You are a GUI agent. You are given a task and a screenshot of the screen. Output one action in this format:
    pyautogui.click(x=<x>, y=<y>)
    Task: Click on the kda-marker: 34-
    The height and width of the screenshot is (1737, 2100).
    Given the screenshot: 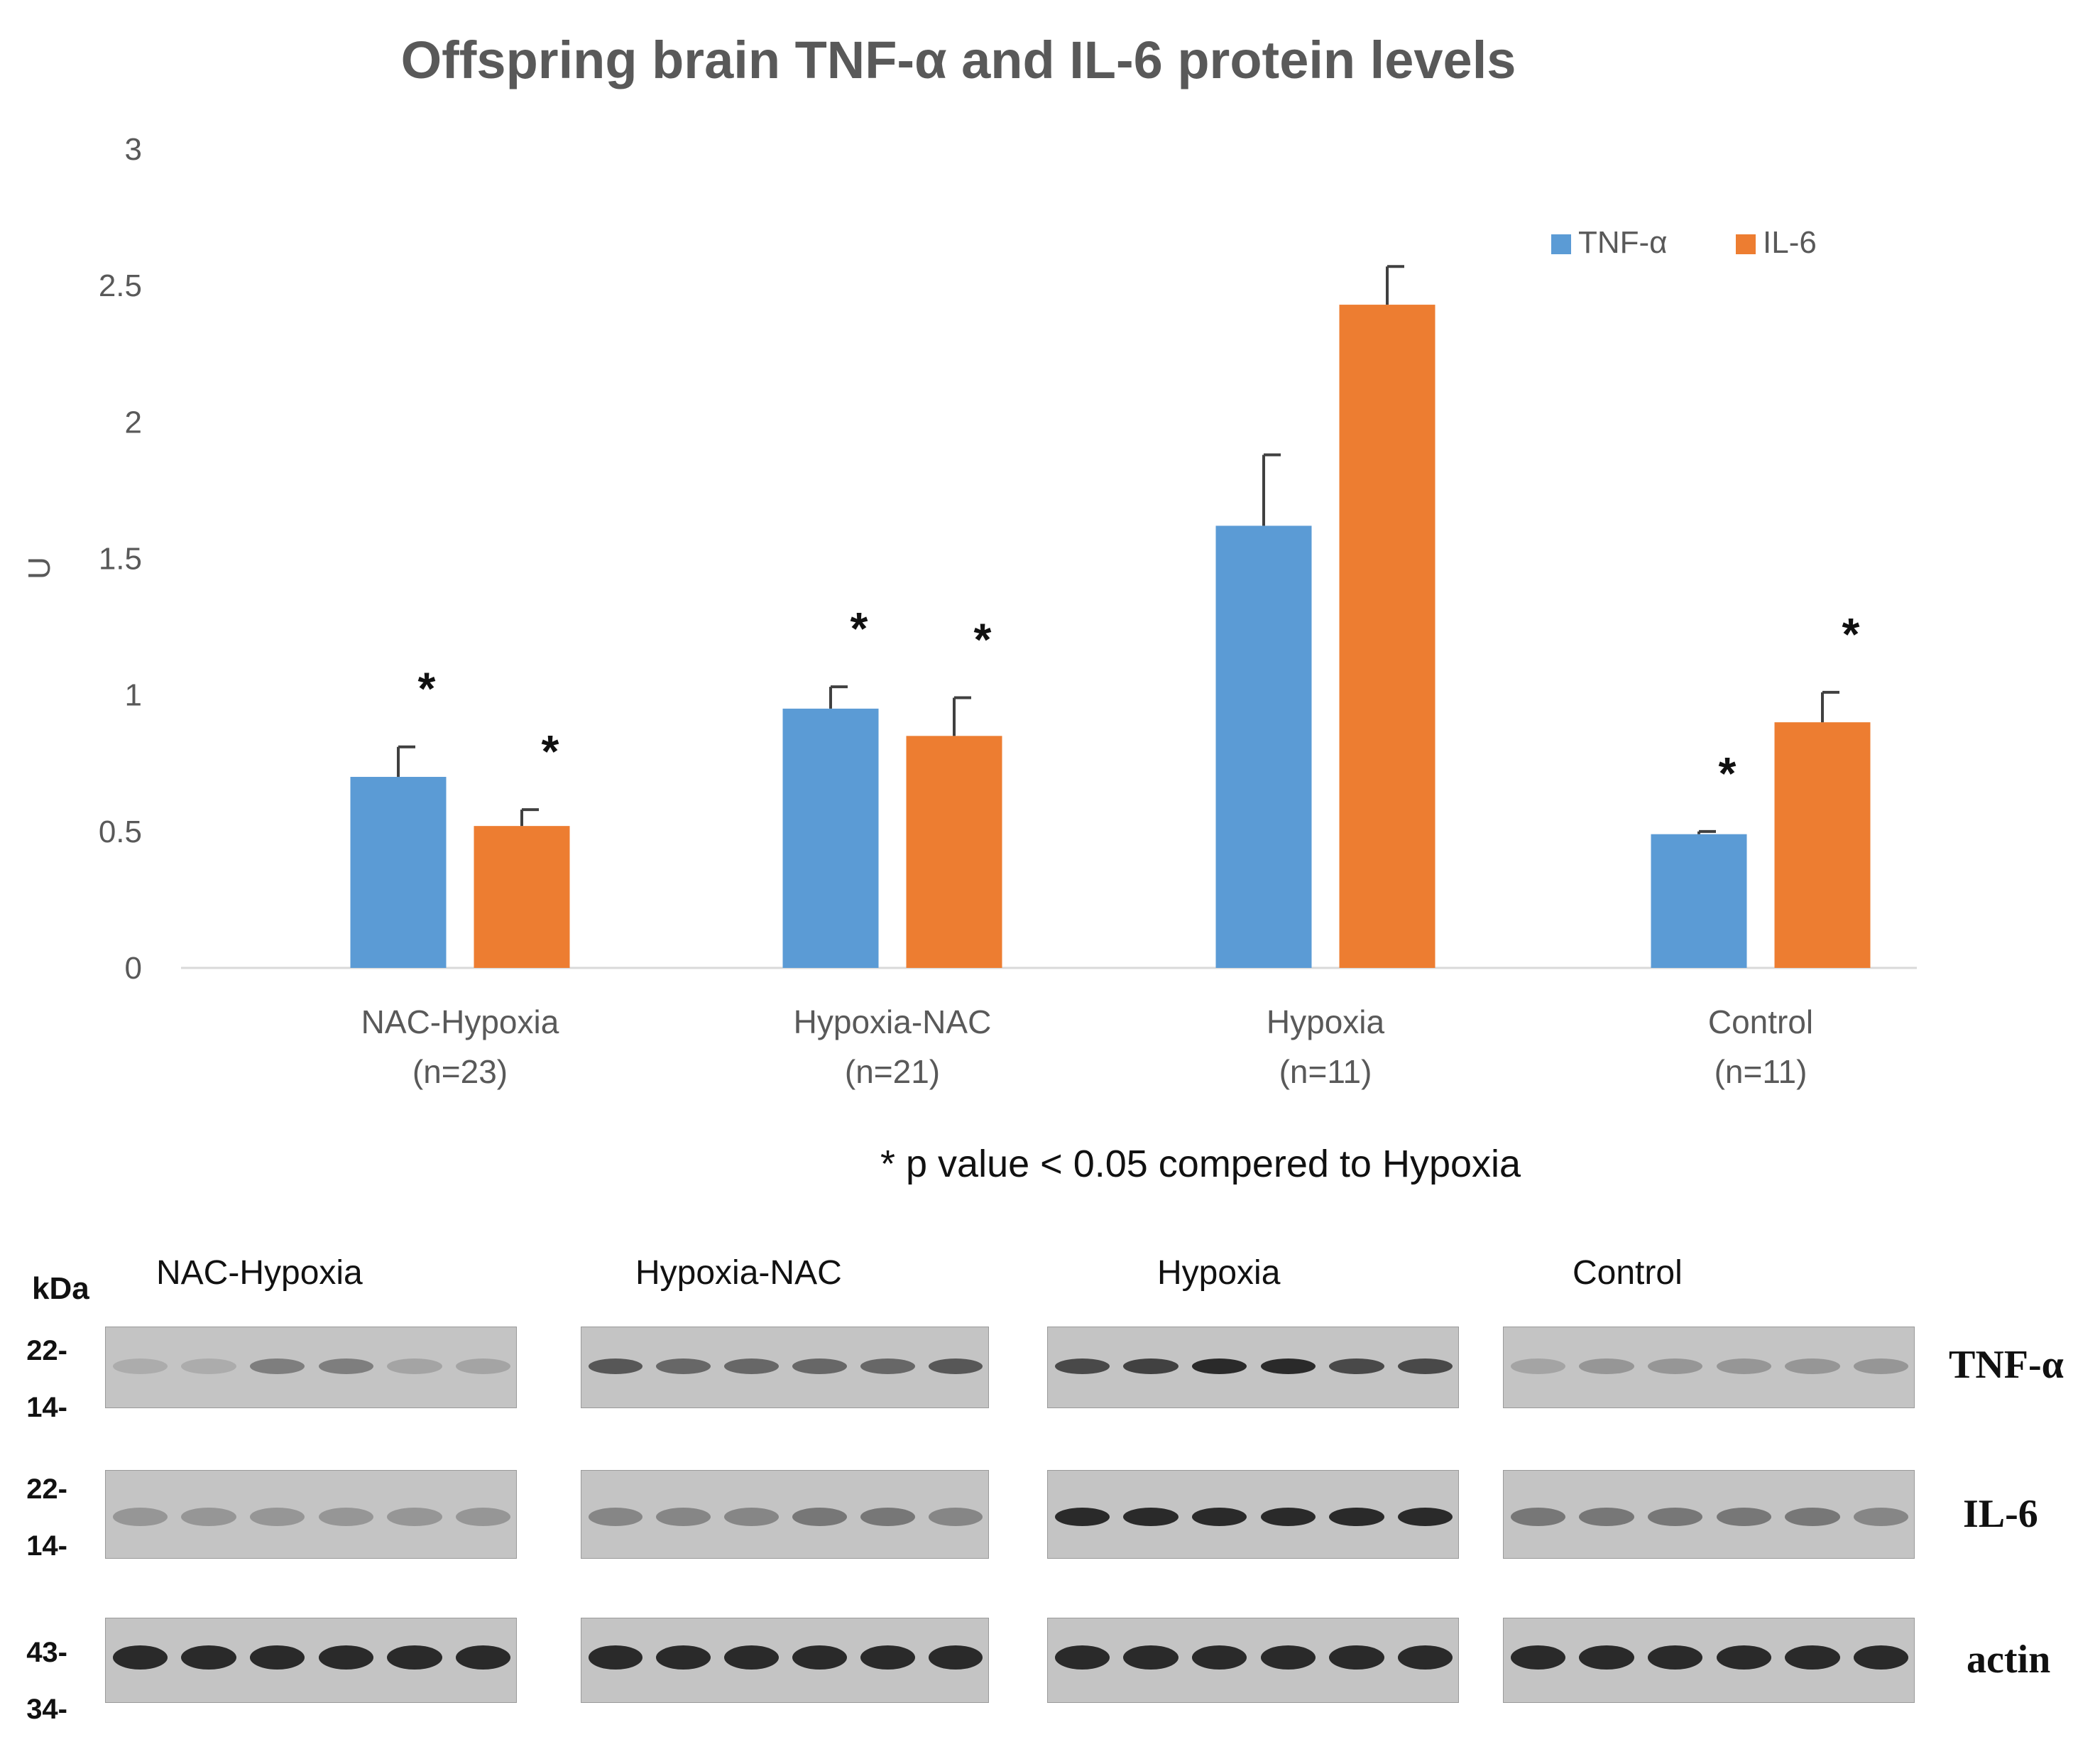 What is the action you would take?
    pyautogui.click(x=46, y=1709)
    